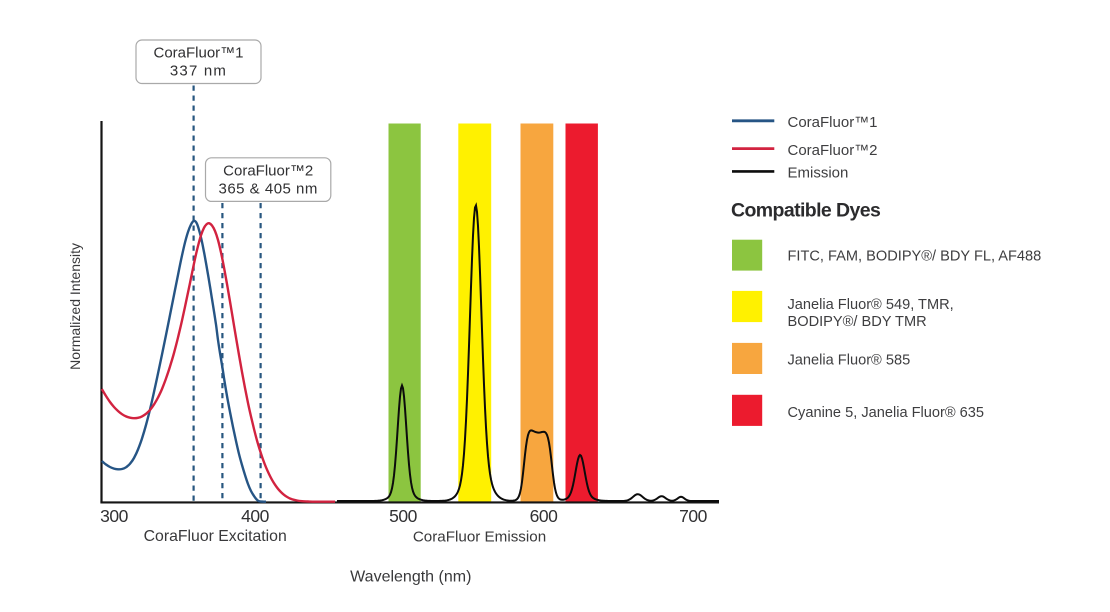 The image size is (1110, 612). Describe the element at coordinates (857, 322) in the screenshot. I see `svg-text: BODIPY®/ BDY TMR` at that location.